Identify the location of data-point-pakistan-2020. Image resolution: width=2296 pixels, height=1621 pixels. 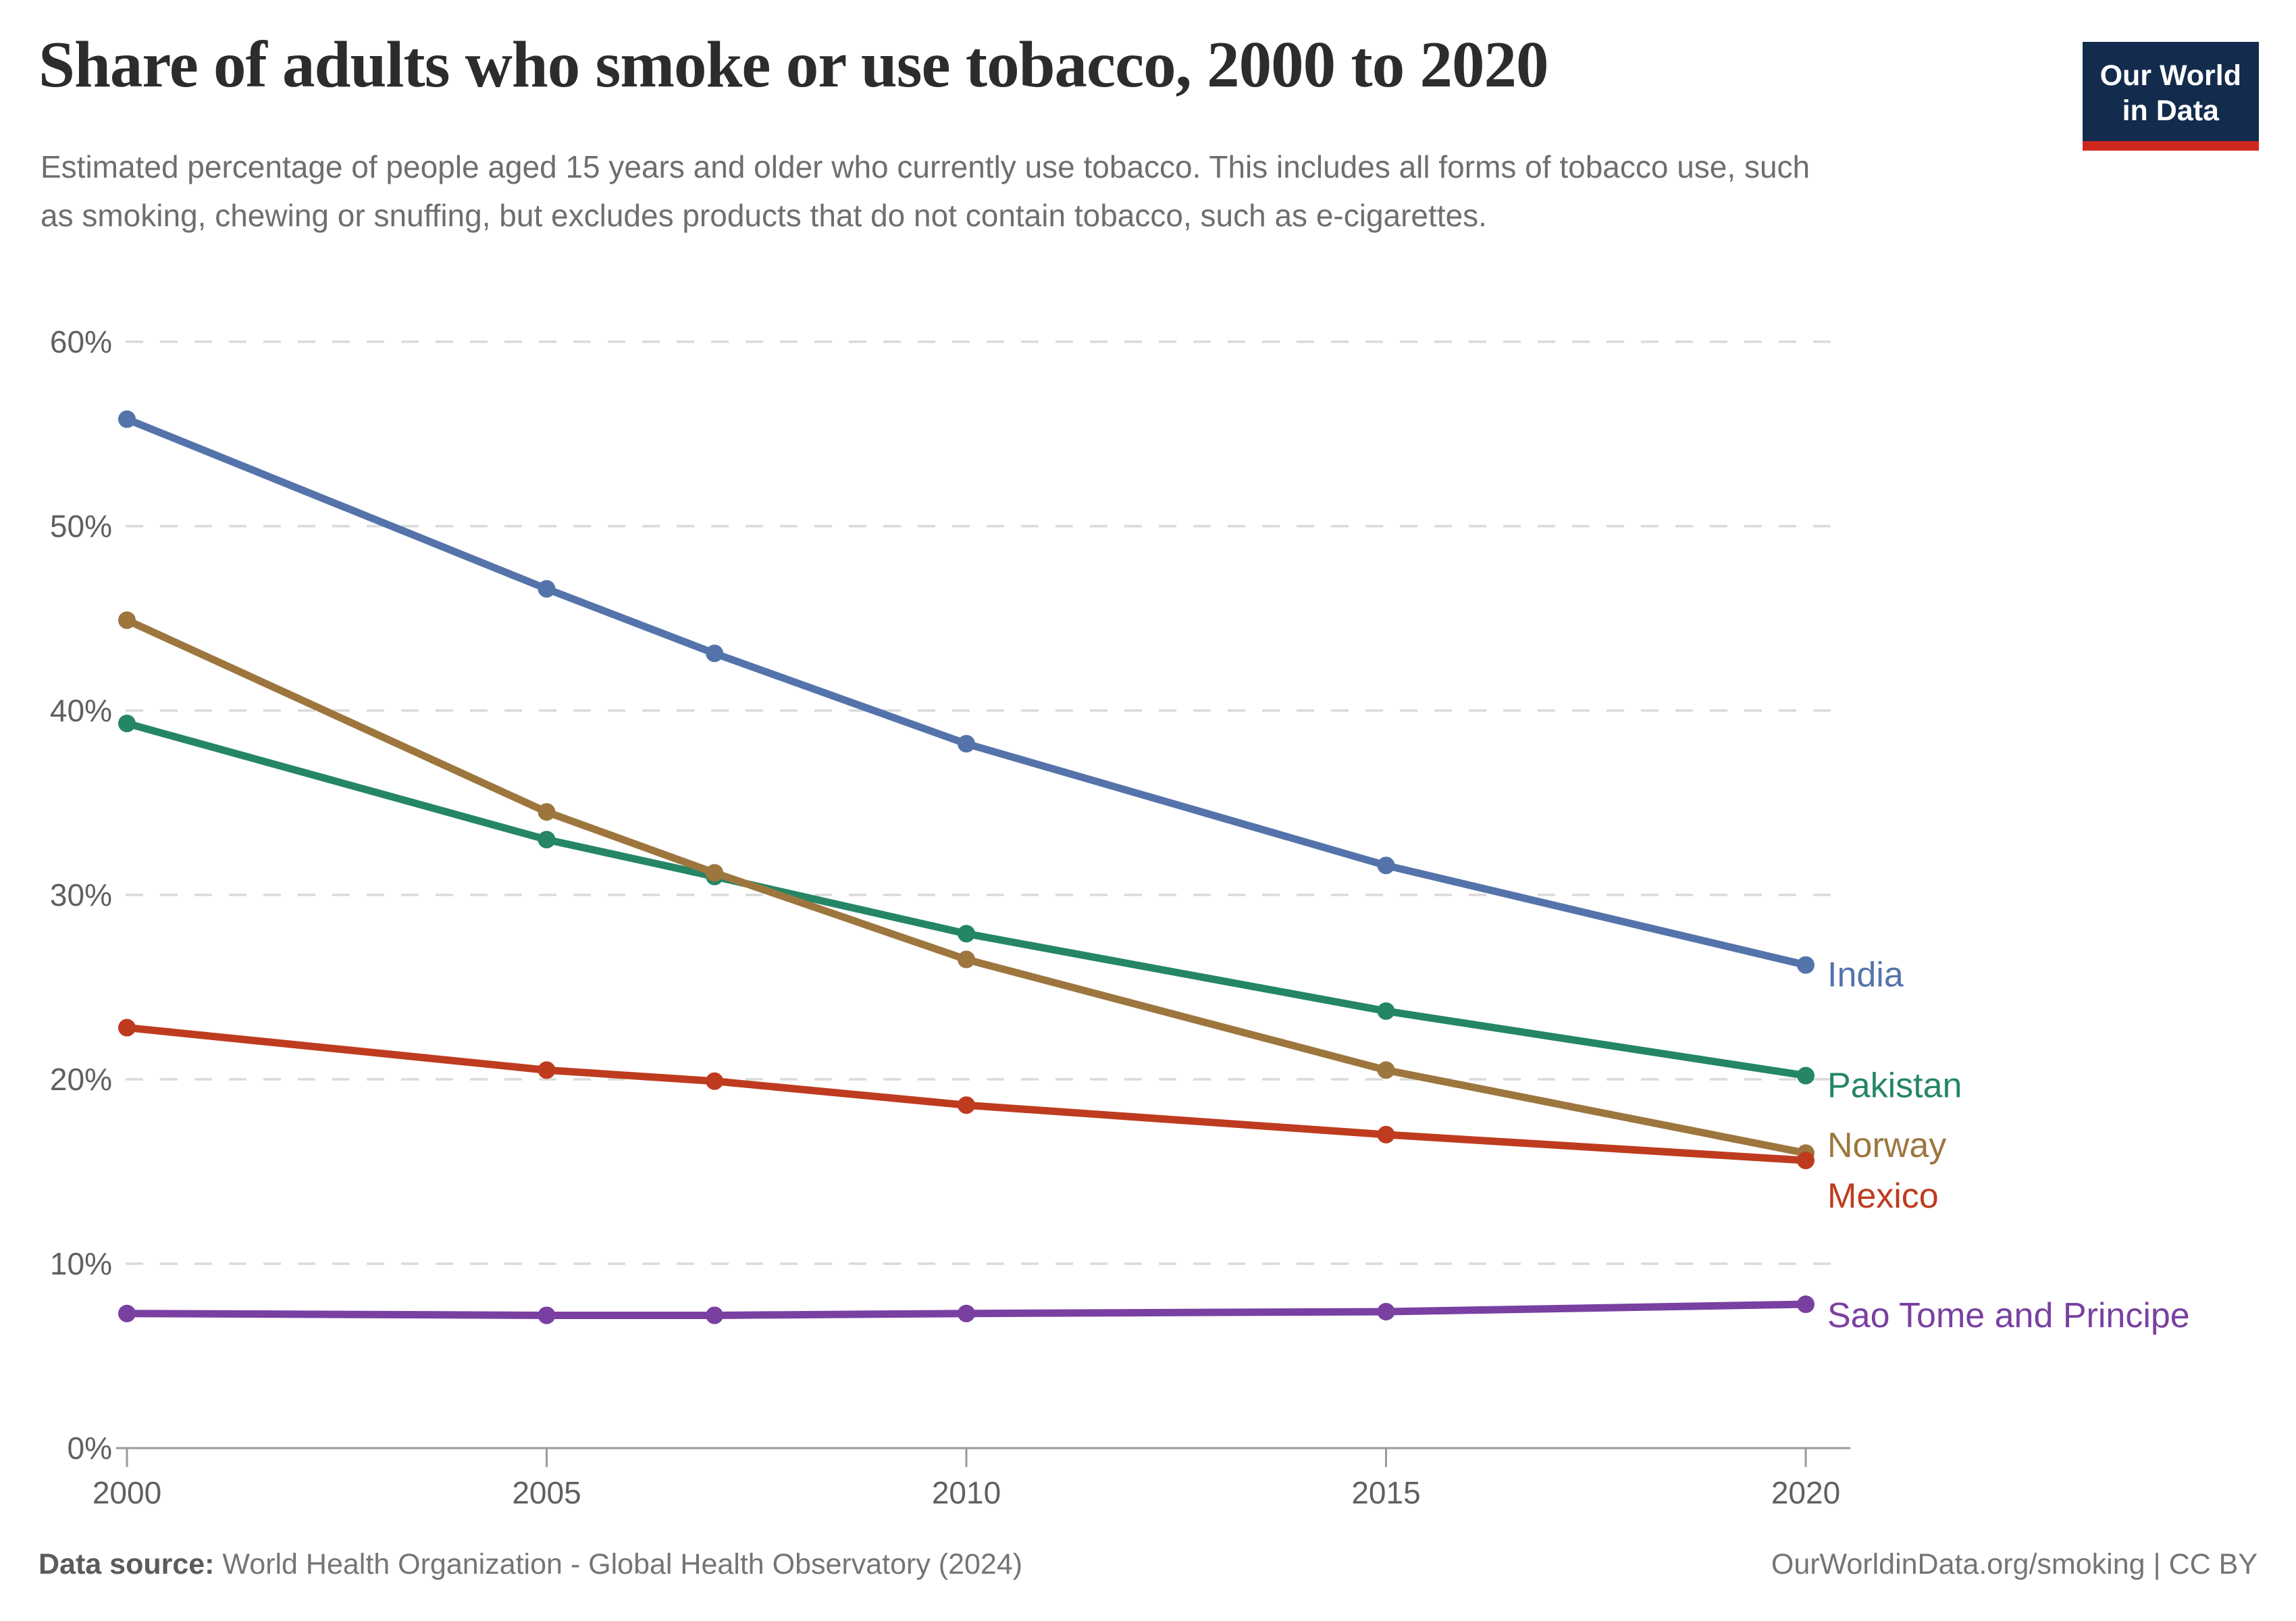
(1806, 1075).